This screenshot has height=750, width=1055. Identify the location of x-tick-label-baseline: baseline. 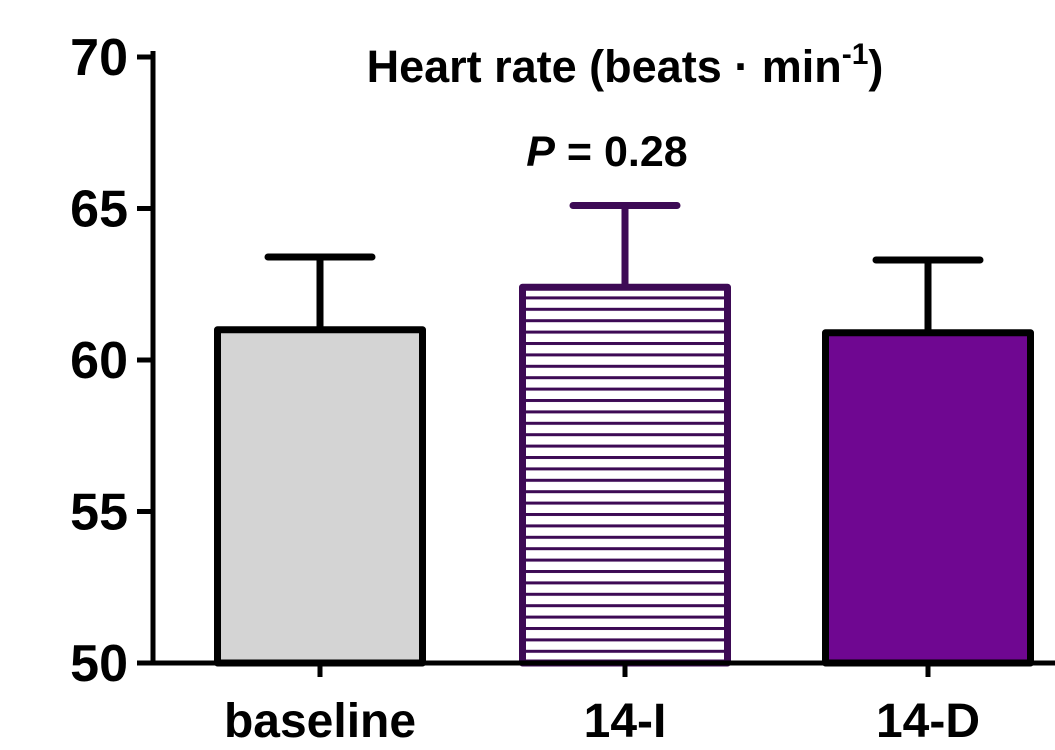
(320, 721).